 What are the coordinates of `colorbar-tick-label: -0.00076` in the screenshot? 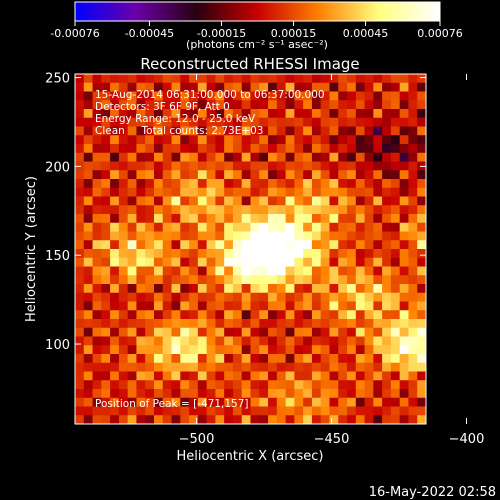 It's located at (74, 33).